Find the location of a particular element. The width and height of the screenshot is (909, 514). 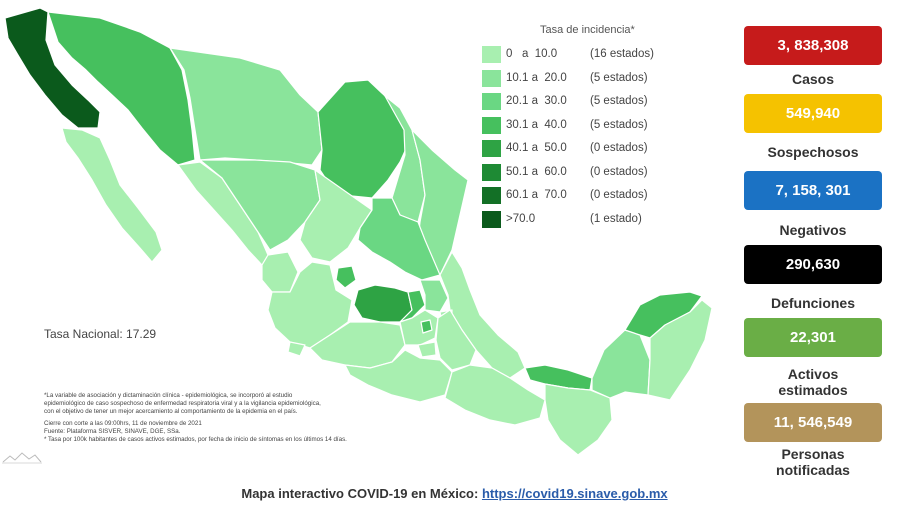

state-sonora is located at coordinates (121, 88).